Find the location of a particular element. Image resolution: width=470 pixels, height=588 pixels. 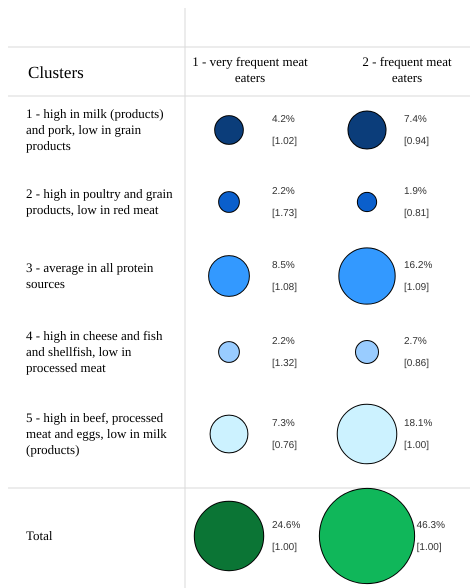

data-label: 7.4% is located at coordinates (415, 119).